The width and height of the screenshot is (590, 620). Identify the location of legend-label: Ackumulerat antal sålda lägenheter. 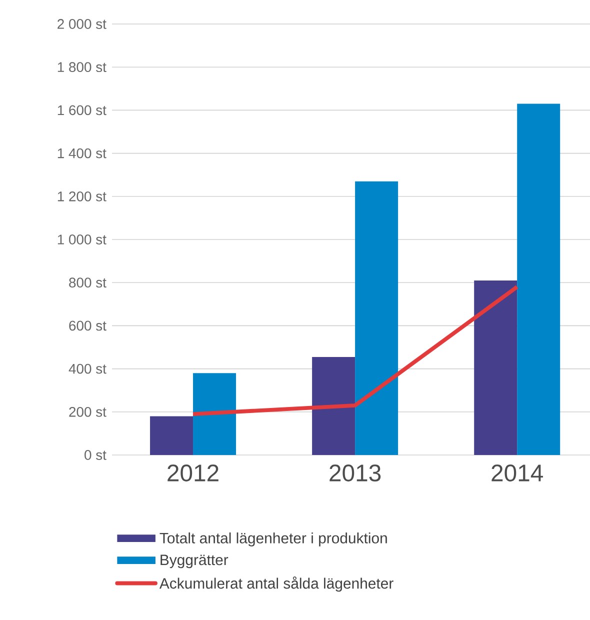
(276, 584).